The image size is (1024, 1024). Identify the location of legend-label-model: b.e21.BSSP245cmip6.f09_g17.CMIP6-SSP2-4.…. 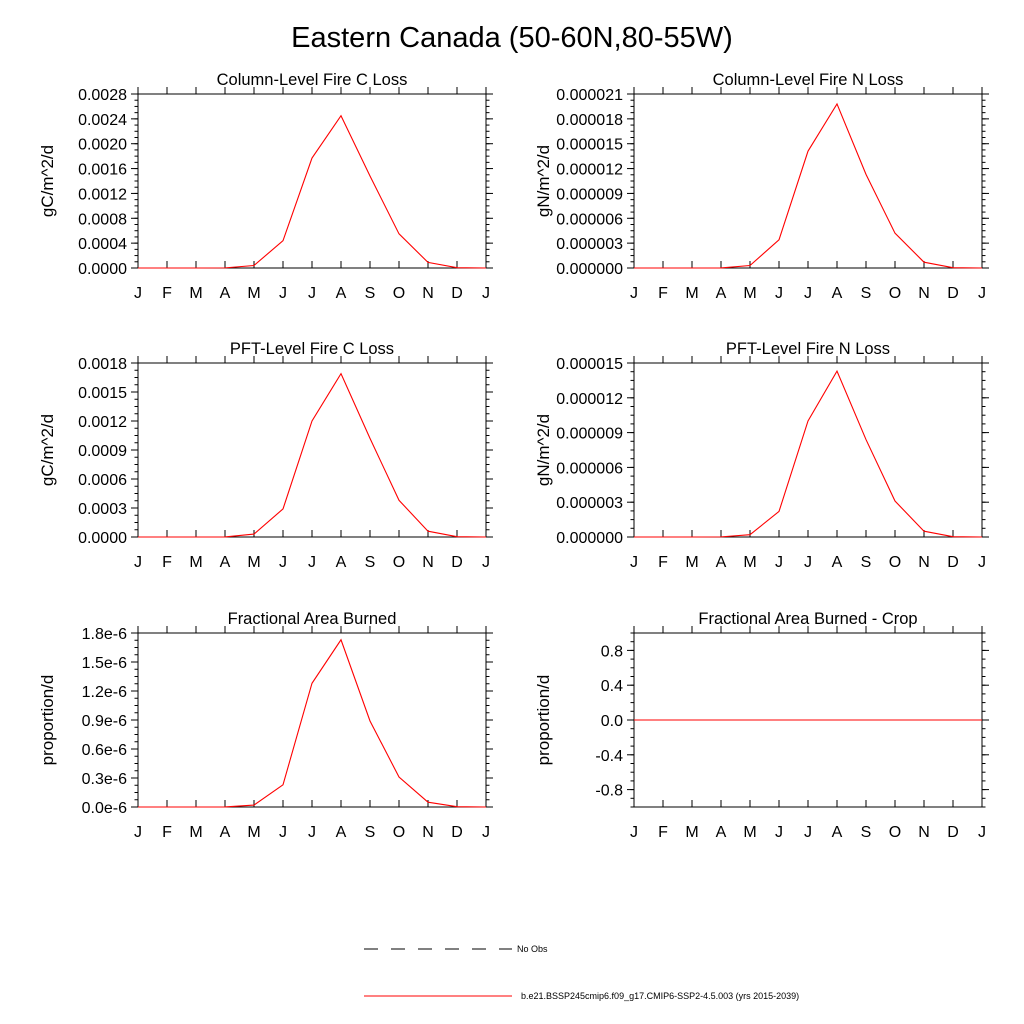
(660, 996).